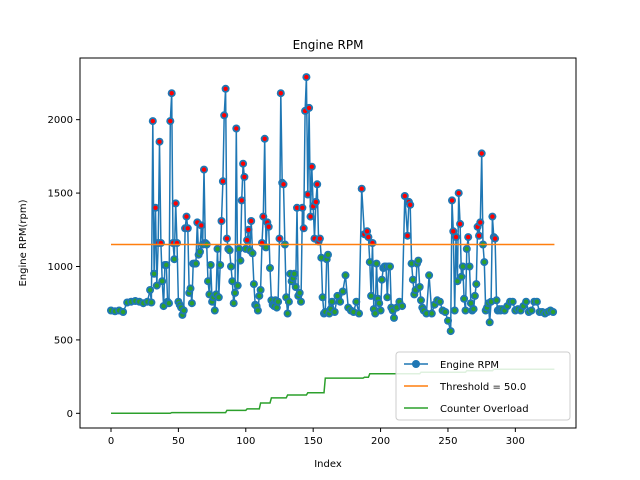 The height and width of the screenshot is (480, 640). Describe the element at coordinates (60, 194) in the screenshot. I see `y-tick-label: 1500` at that location.